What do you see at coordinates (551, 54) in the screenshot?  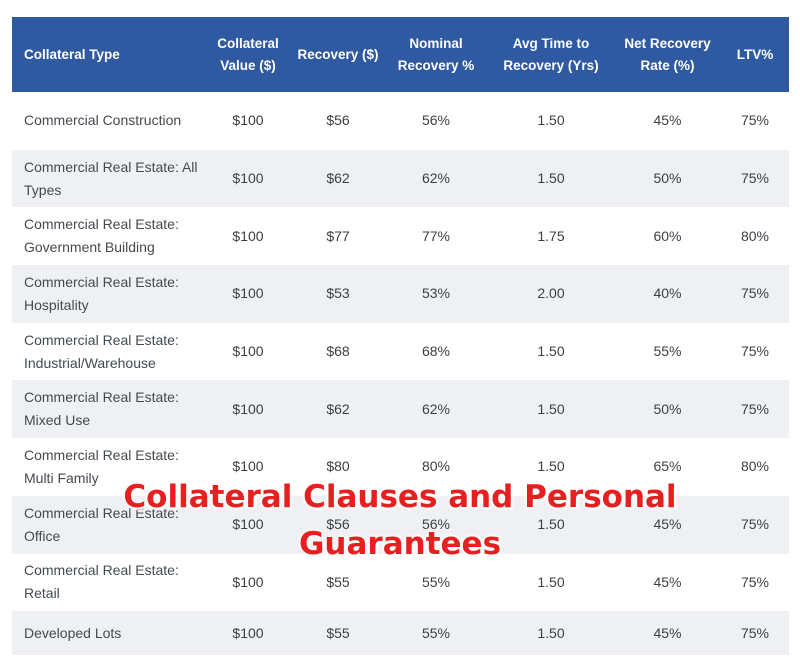 I see `header-avg-time: Avg Time to Recovery (Yrs)` at bounding box center [551, 54].